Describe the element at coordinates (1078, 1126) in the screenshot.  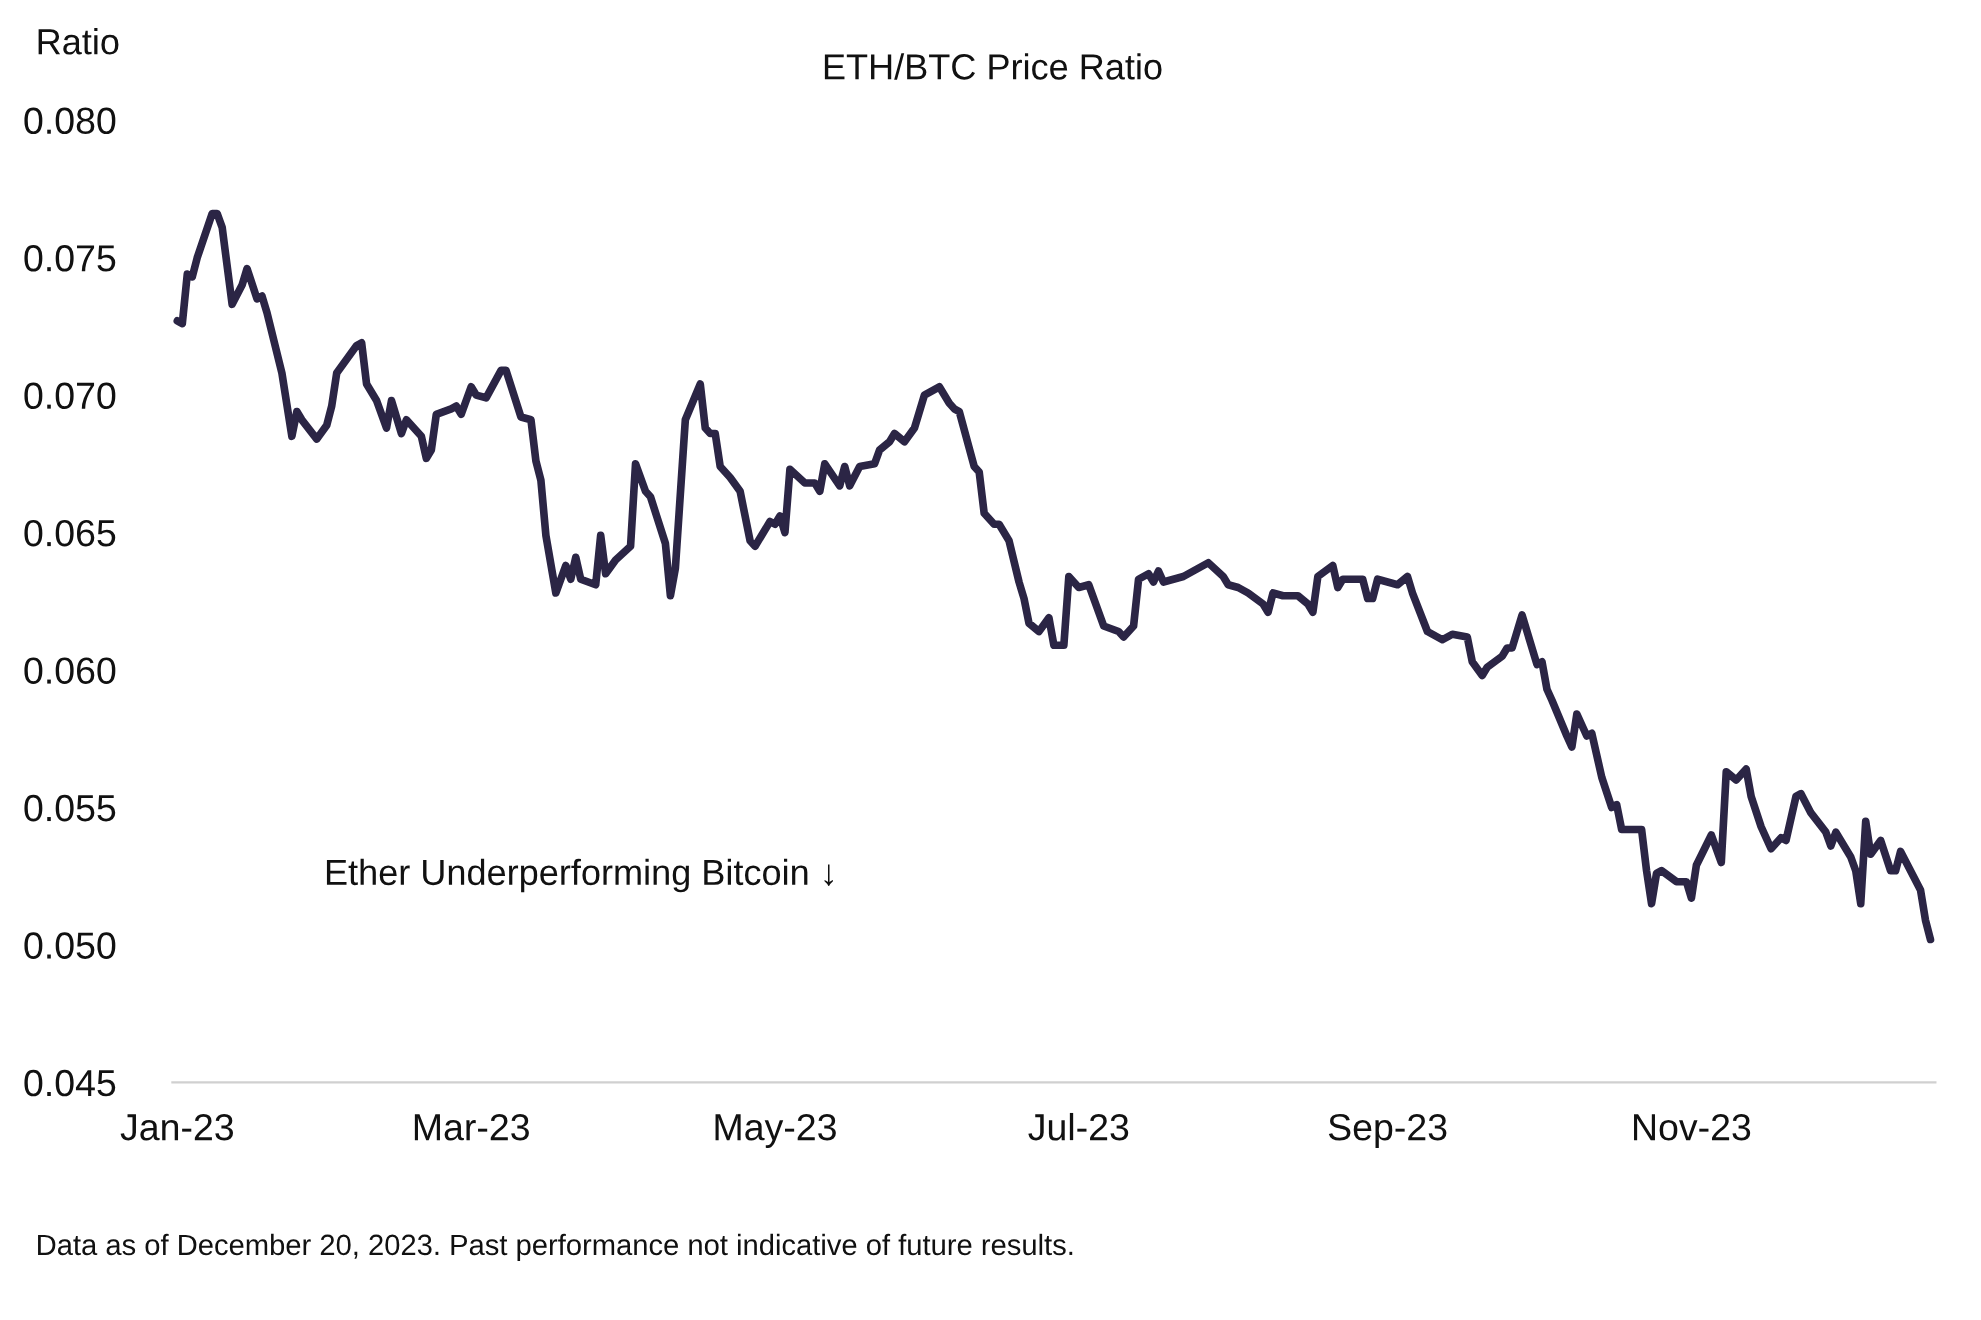
I see `x-tick-label: Jul-23` at that location.